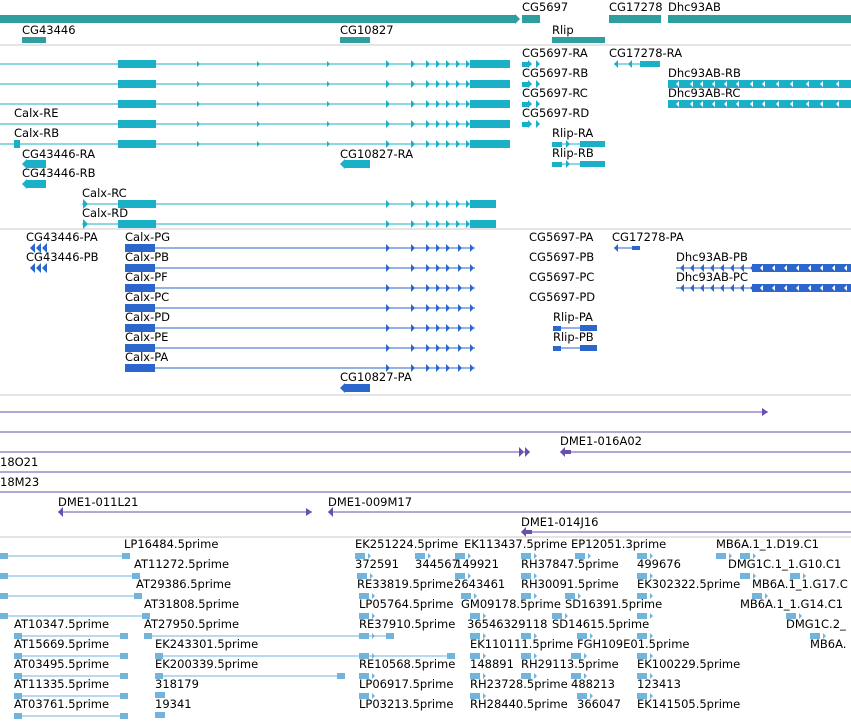 The height and width of the screenshot is (721, 851). I want to click on feature-label: Calx-PC, so click(147, 297).